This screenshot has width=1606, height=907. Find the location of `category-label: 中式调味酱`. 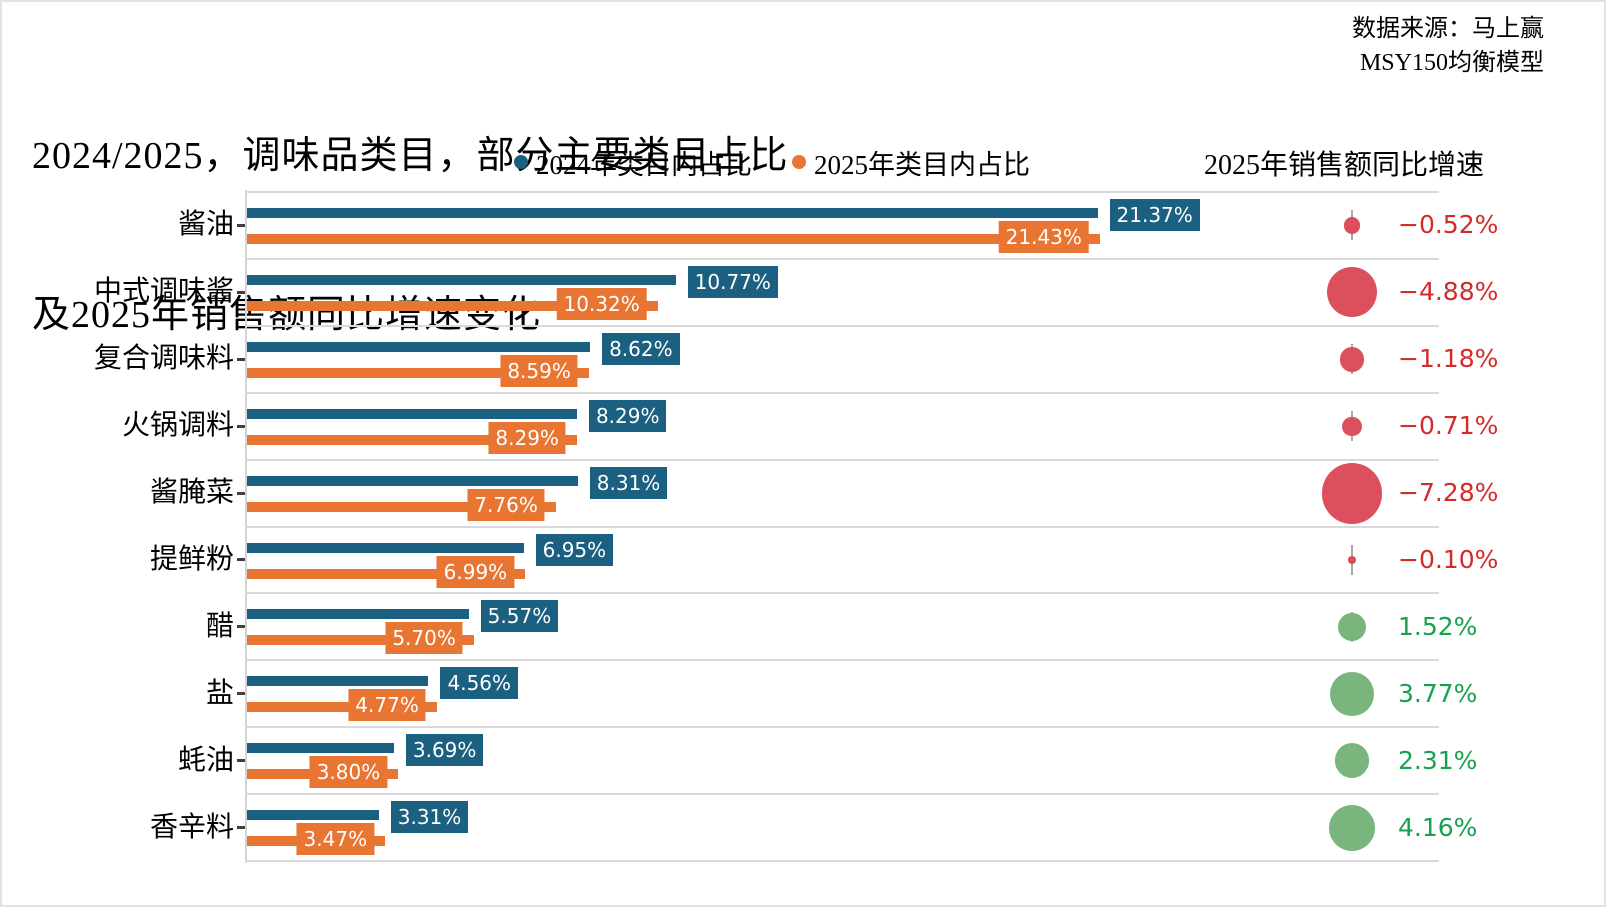

category-label: 中式调味酱 is located at coordinates (163, 292).